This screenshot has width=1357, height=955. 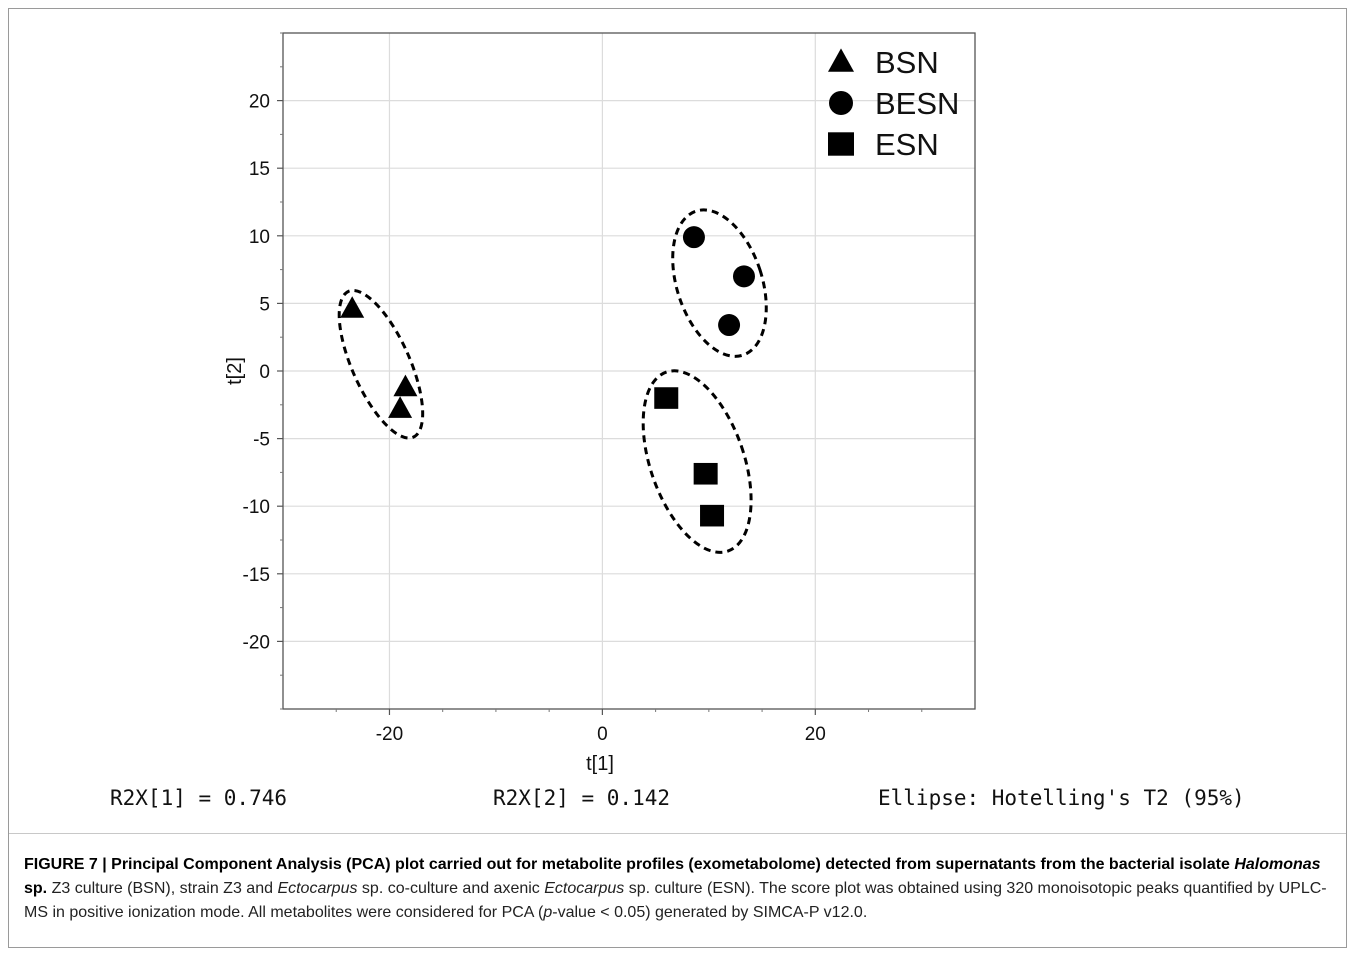 What do you see at coordinates (907, 144) in the screenshot?
I see `legend-label-esn: ESN` at bounding box center [907, 144].